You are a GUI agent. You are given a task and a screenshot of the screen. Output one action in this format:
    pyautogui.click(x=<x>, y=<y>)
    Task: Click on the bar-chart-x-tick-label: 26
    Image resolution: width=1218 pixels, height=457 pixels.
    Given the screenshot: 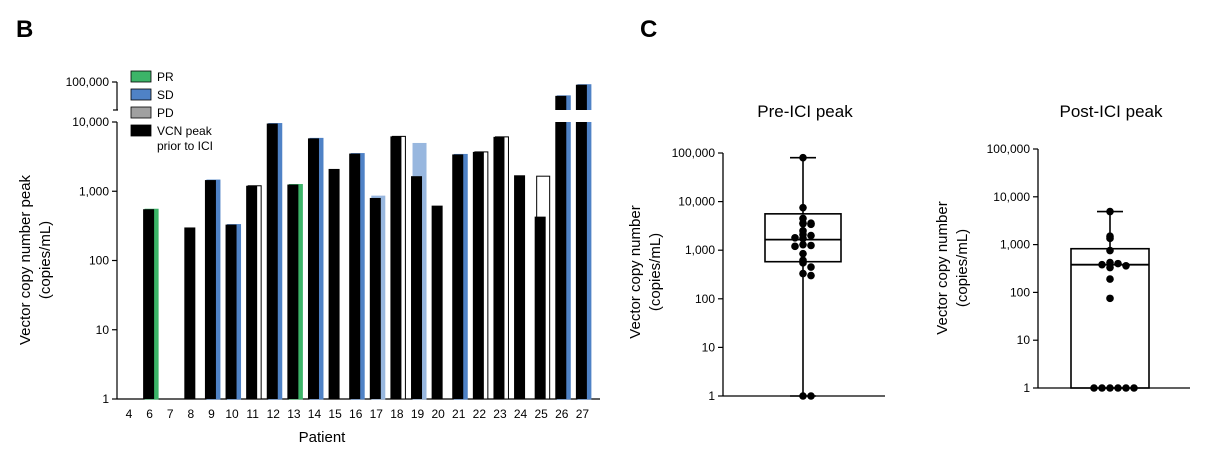 What is the action you would take?
    pyautogui.click(x=562, y=414)
    